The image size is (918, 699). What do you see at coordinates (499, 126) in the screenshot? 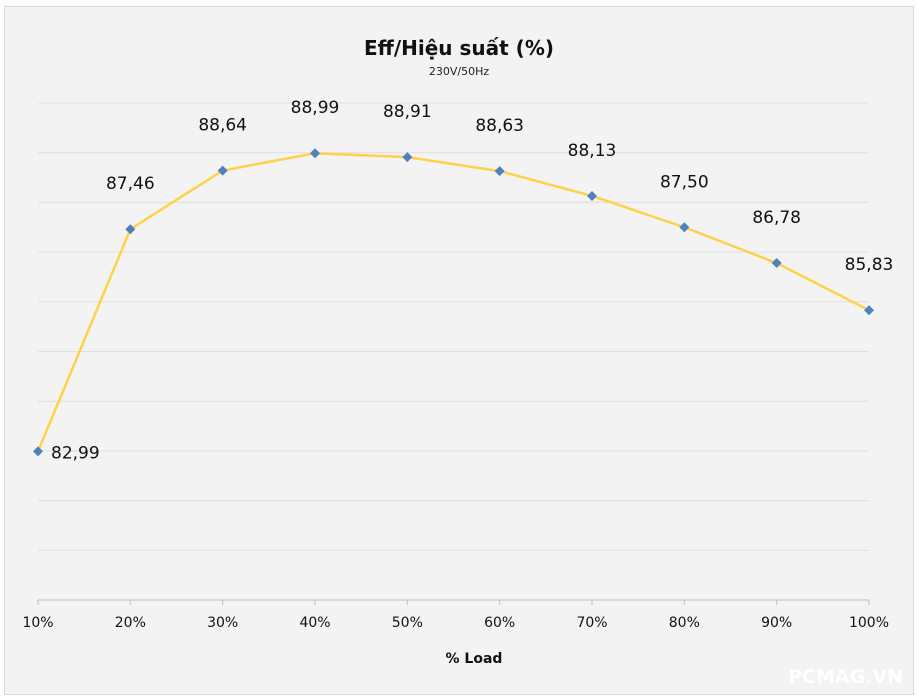
I see `data-label: 88,63` at bounding box center [499, 126].